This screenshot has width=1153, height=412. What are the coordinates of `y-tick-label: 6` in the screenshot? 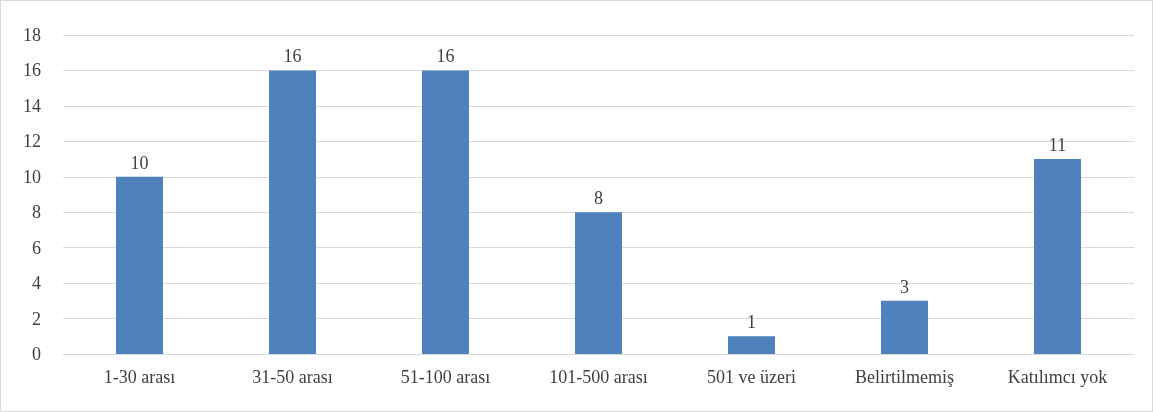 It's located at (36, 247).